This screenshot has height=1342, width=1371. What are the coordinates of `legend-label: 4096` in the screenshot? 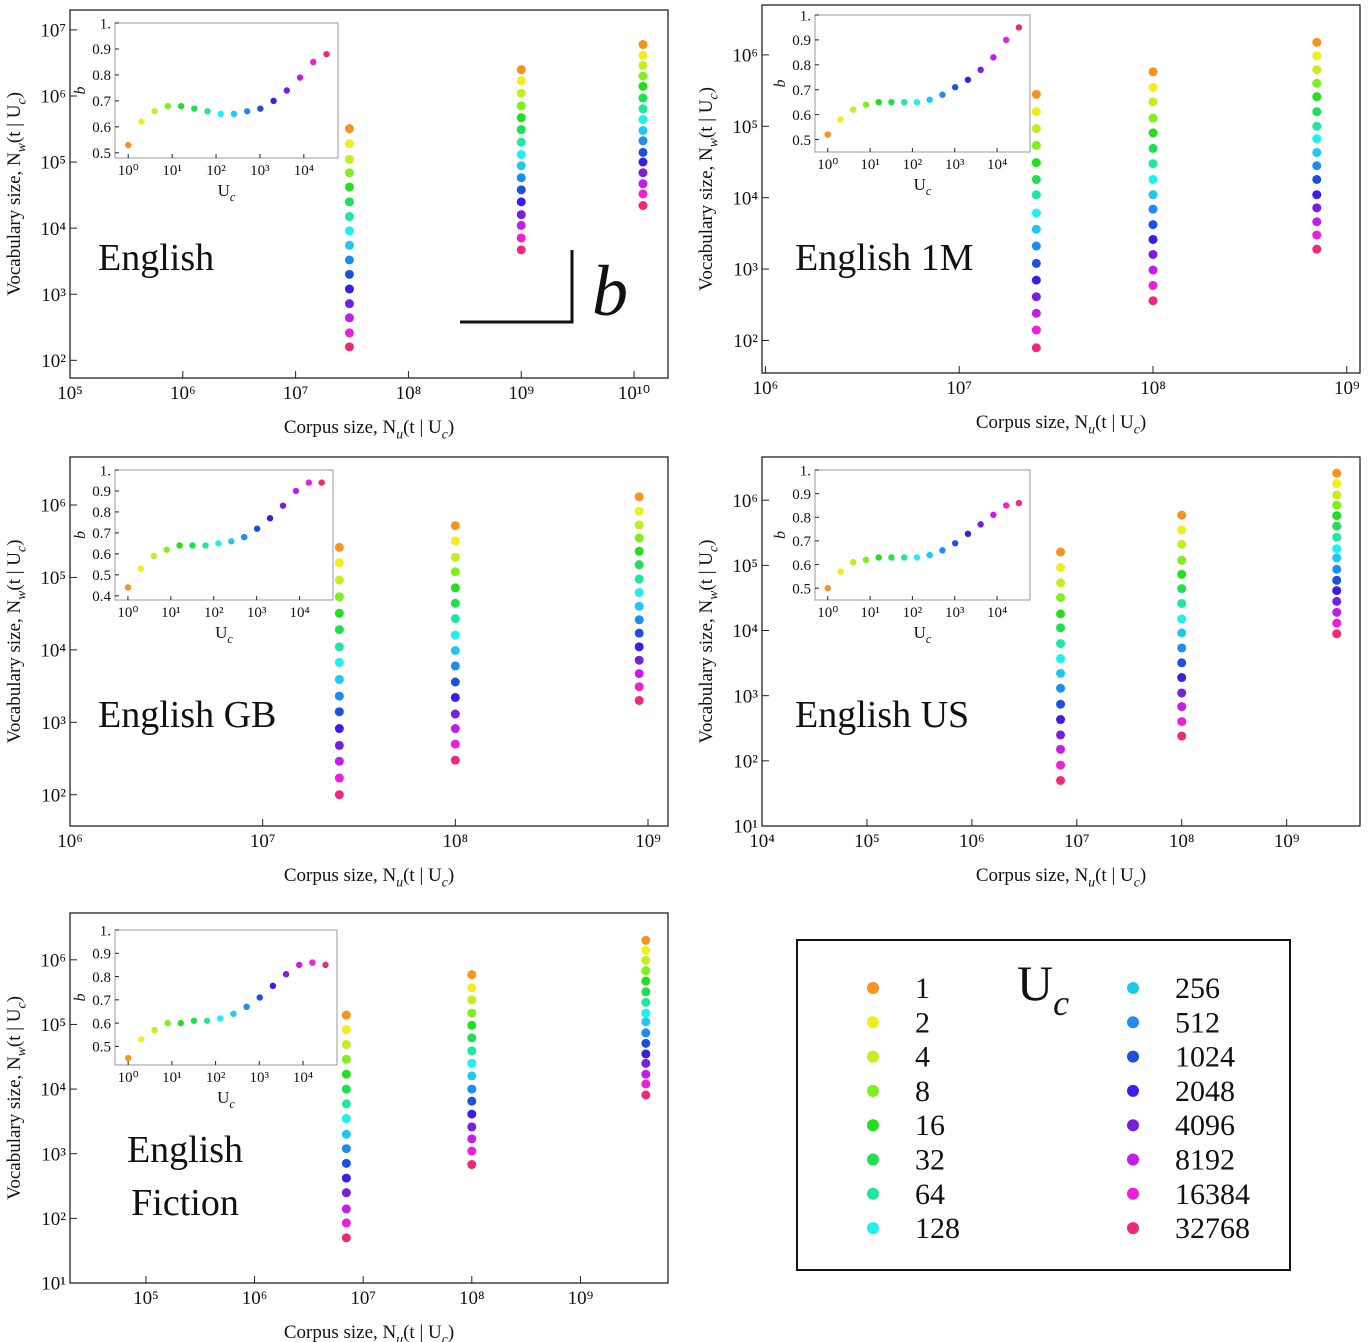 It's located at (1205, 1125).